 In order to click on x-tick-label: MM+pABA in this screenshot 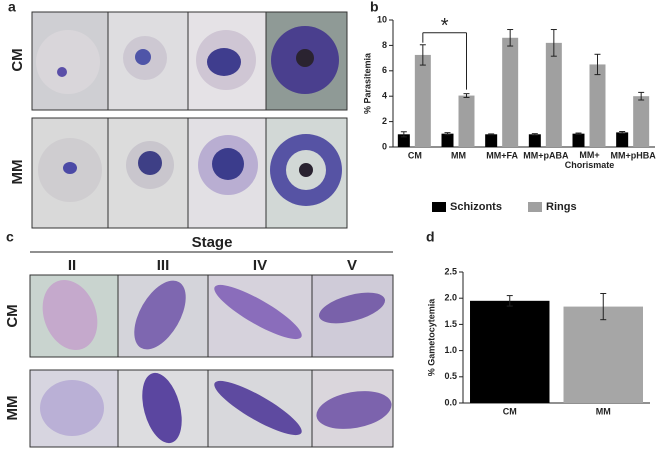, I will do `click(546, 155)`.